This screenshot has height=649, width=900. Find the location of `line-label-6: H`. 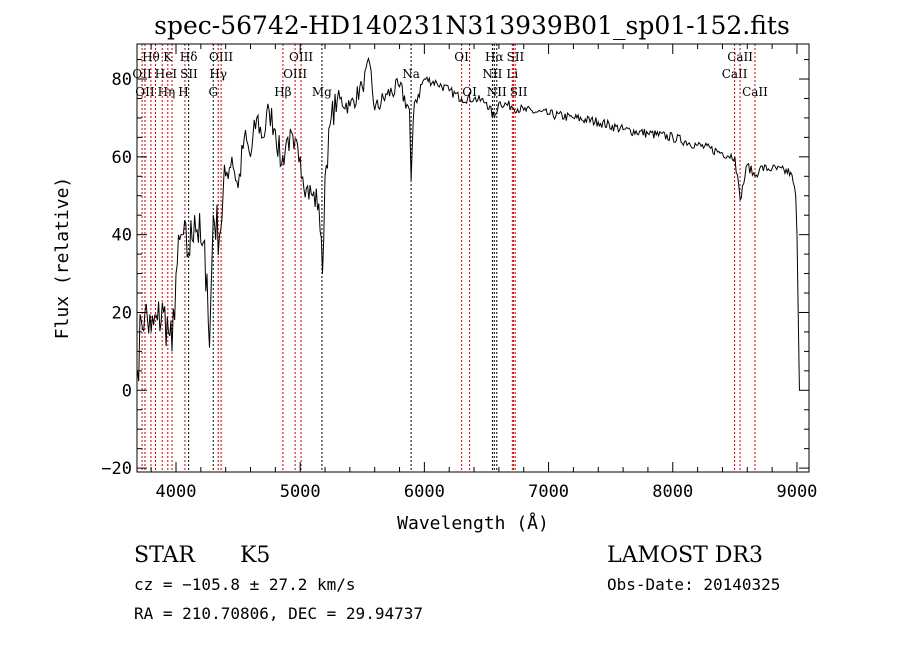

line-label-6: H is located at coordinates (183, 92).